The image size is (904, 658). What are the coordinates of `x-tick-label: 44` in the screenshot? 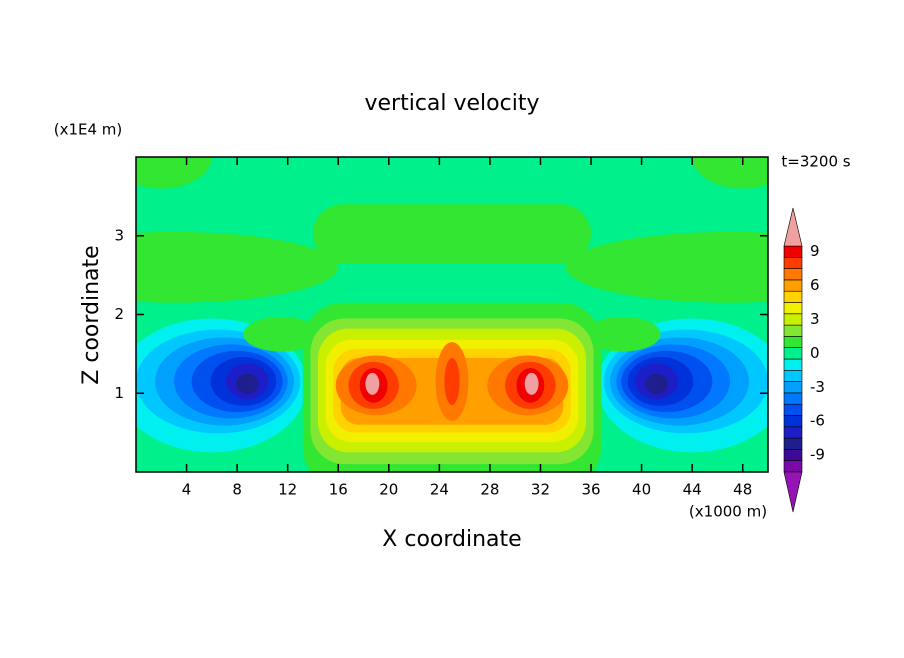 It's located at (692, 490).